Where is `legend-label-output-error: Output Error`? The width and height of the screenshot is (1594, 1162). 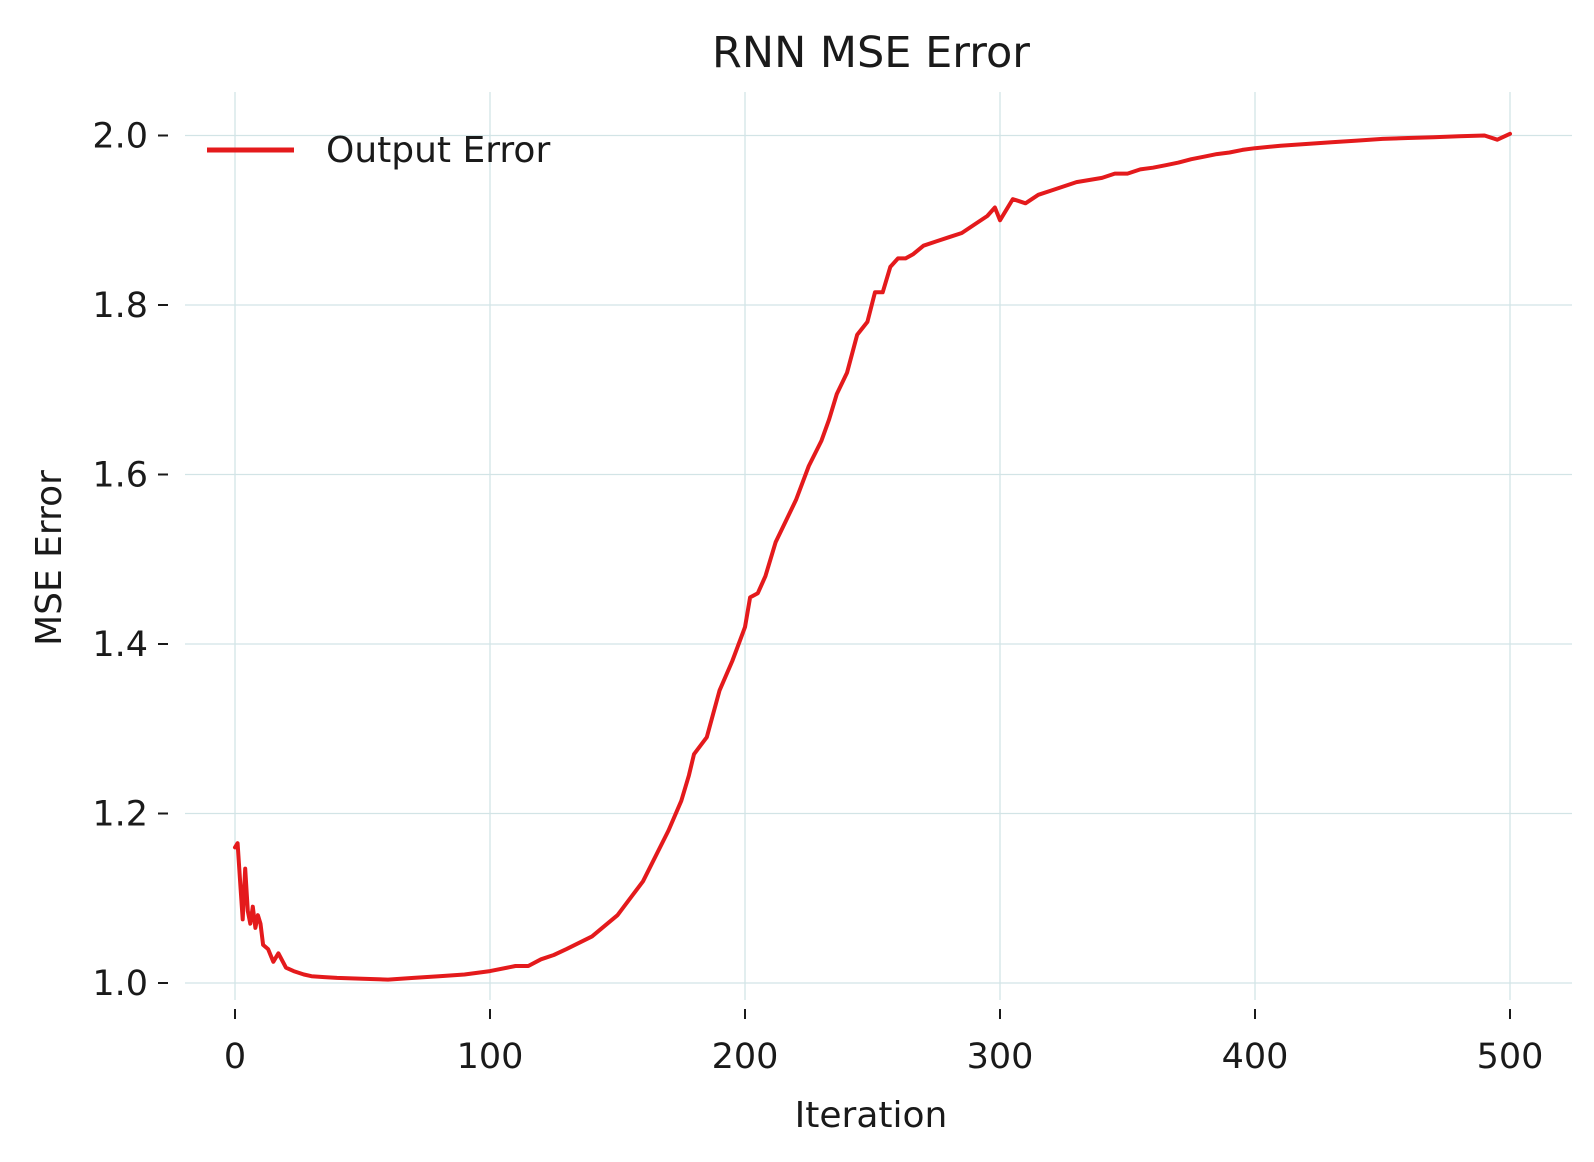 legend-label-output-error: Output Error is located at coordinates (438, 150).